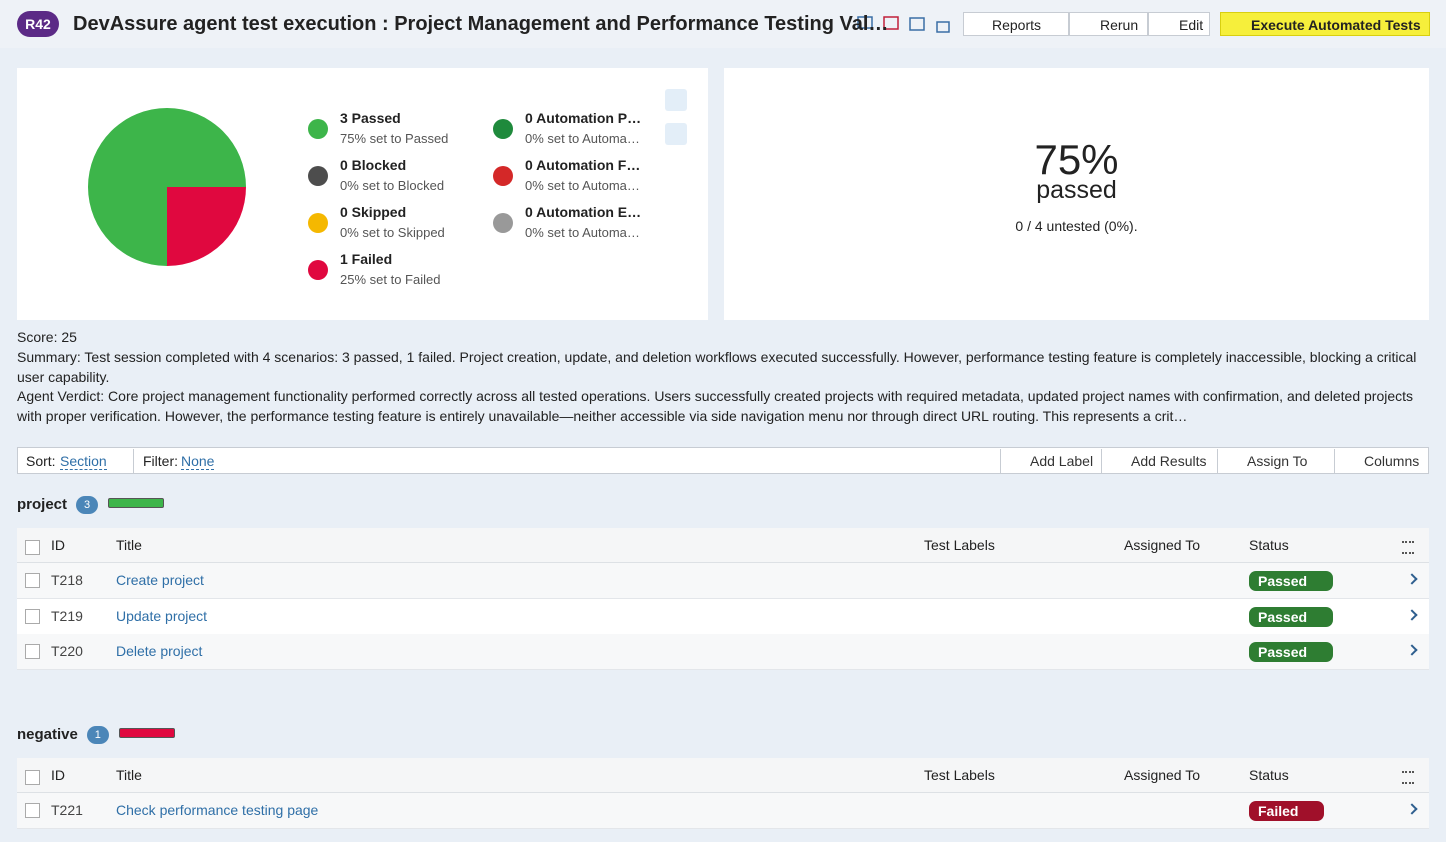  I want to click on legend-sub: 25% set to Failed, so click(390, 279).